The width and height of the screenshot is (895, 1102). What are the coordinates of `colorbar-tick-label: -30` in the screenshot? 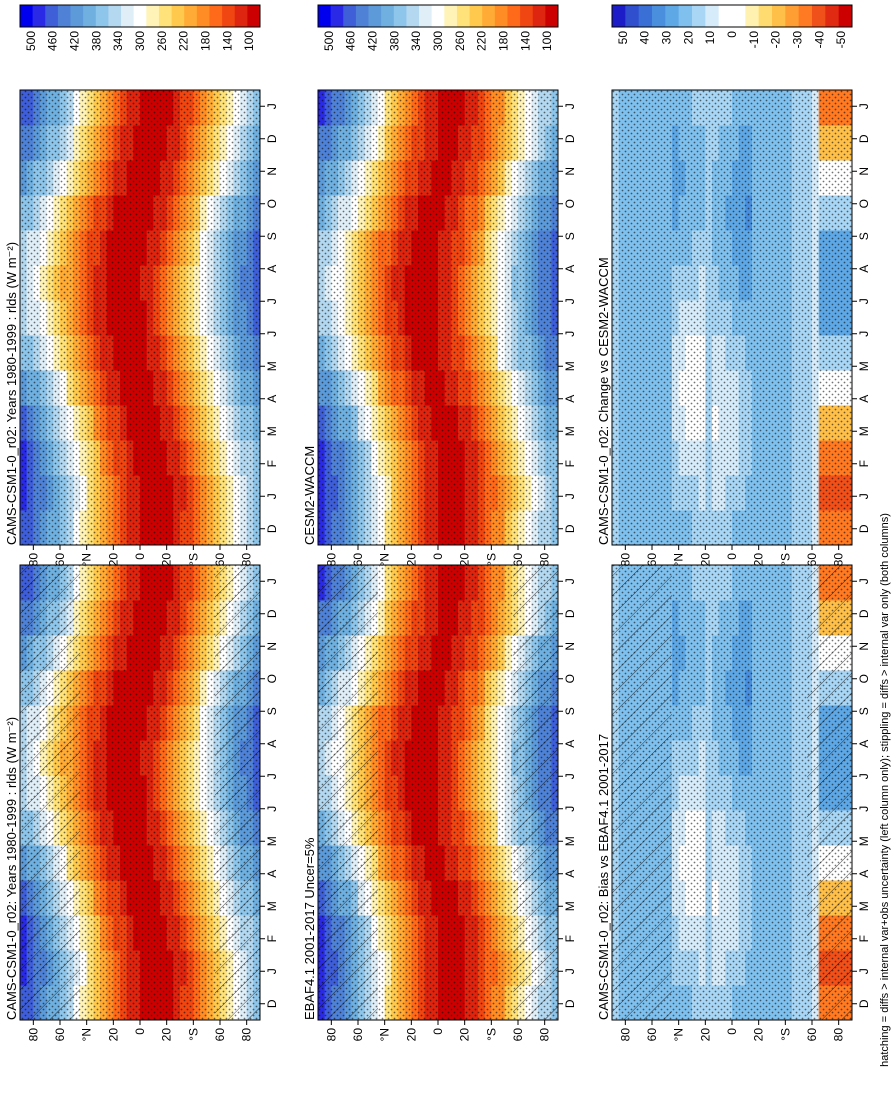 It's located at (797, 40).